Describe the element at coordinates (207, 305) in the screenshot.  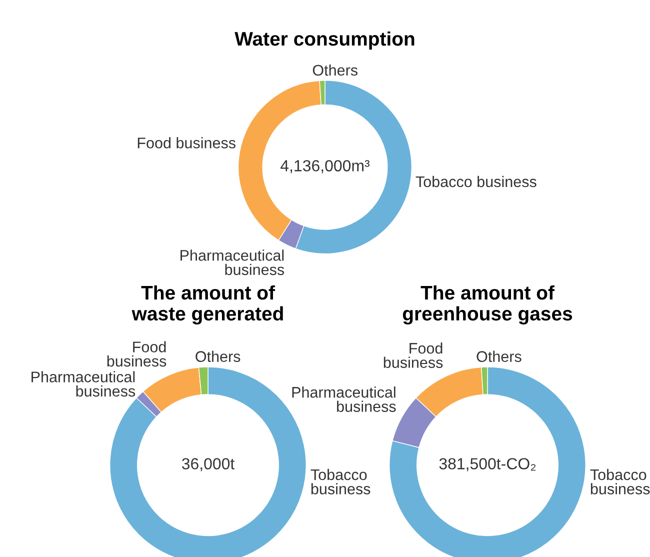
I see `chart-title: The amount of waste generated` at that location.